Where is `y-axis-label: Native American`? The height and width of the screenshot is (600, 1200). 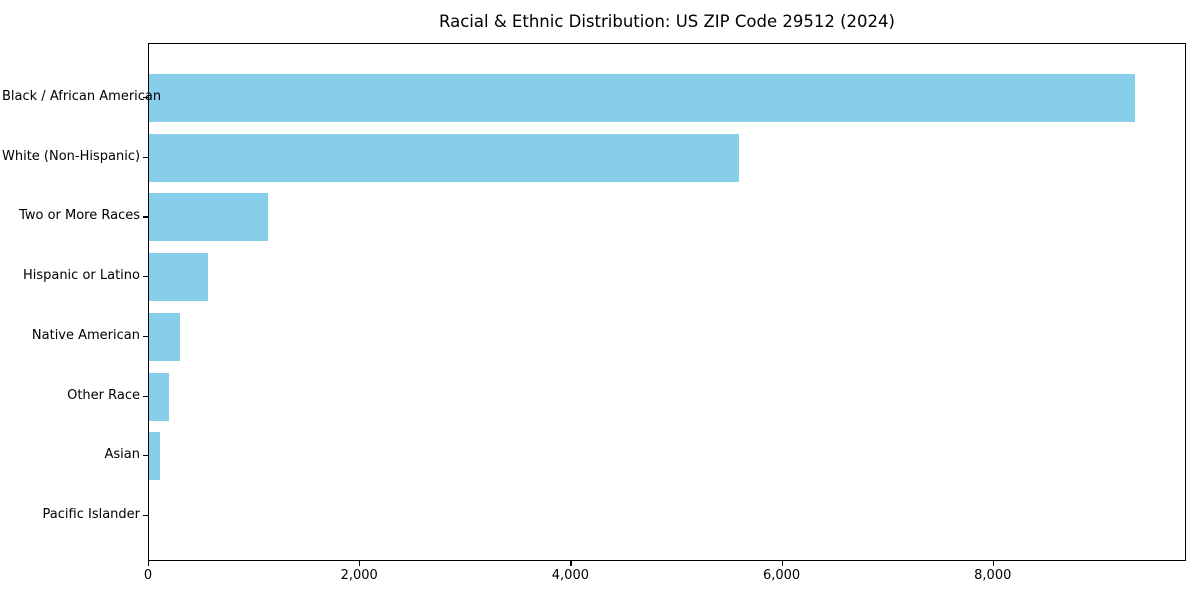
y-axis-label: Native American is located at coordinates (85, 335).